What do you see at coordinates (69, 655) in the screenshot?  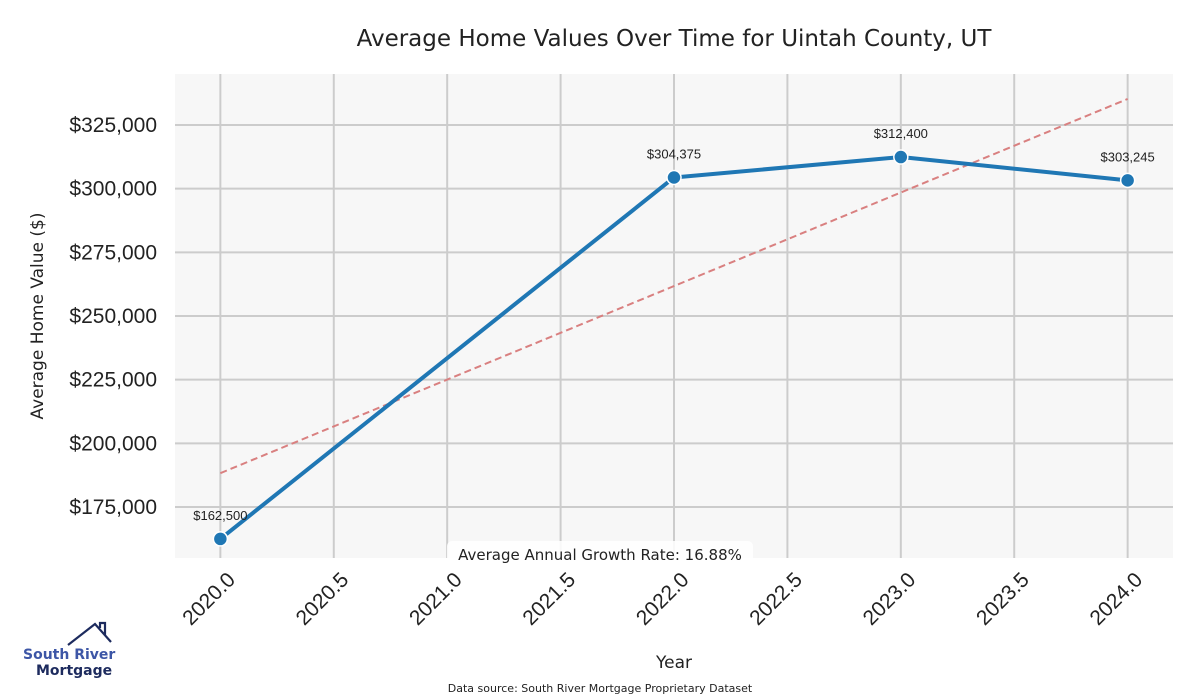 I see `logo-line-1: South River` at bounding box center [69, 655].